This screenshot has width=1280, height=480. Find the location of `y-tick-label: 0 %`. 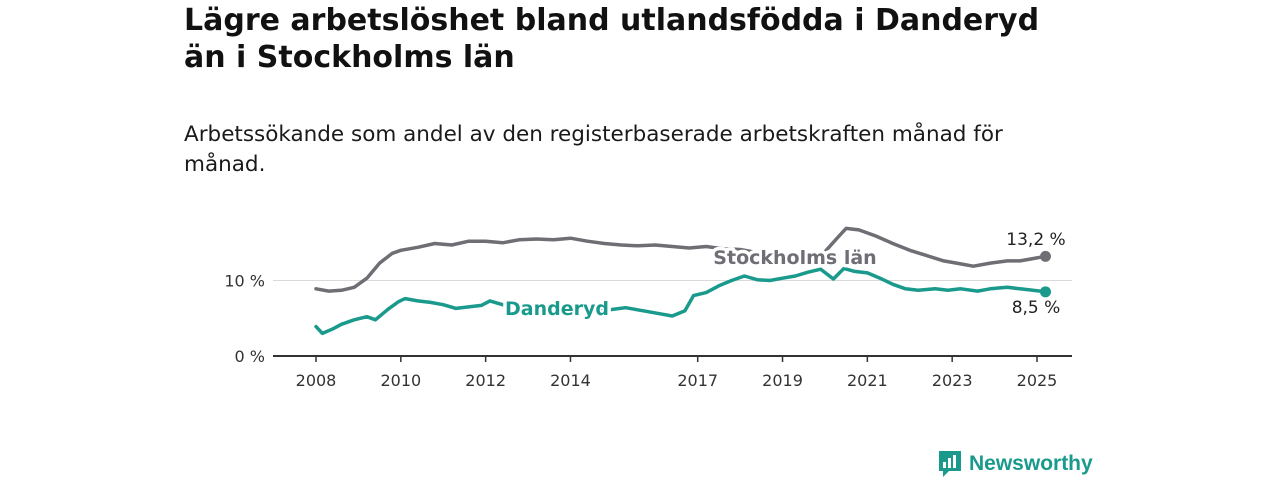

y-tick-label: 0 % is located at coordinates (250, 356).